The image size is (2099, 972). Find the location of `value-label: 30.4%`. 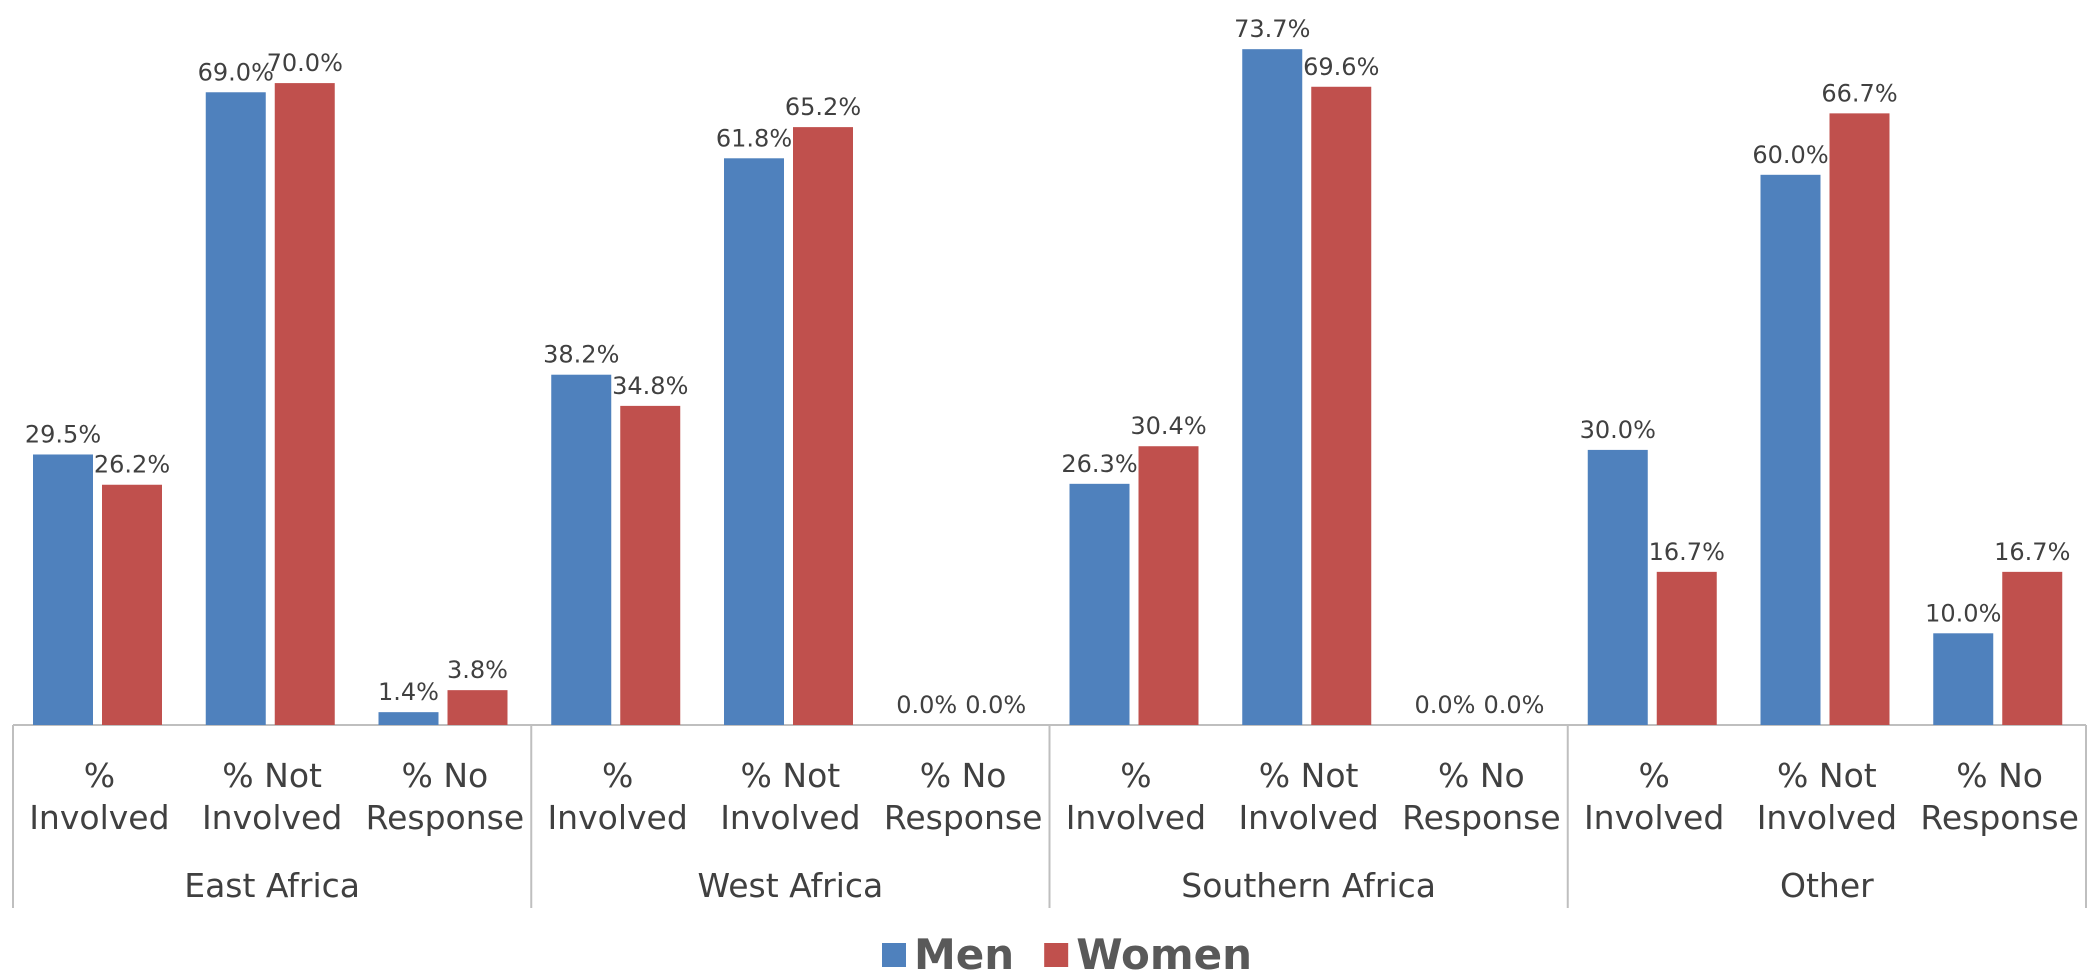

value-label: 30.4% is located at coordinates (1168, 426).